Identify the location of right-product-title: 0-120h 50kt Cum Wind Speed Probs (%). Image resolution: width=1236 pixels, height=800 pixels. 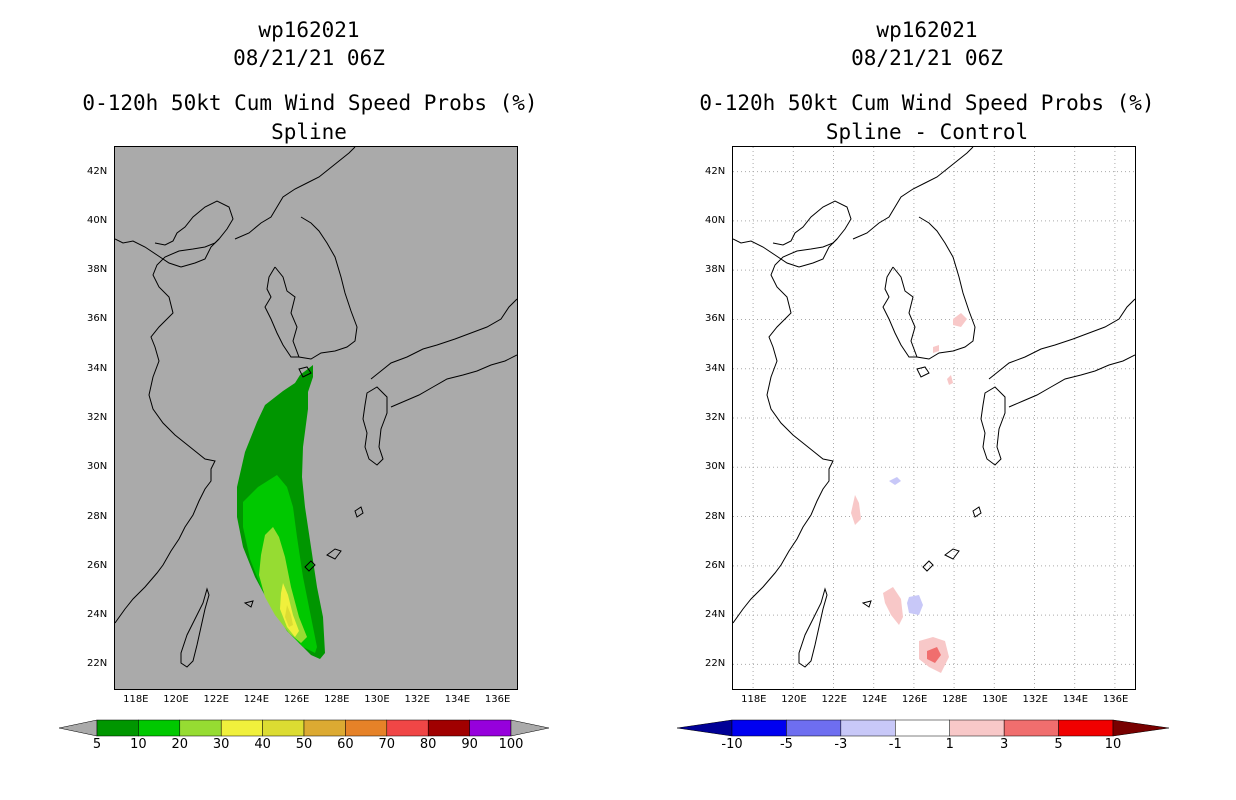
(927, 103).